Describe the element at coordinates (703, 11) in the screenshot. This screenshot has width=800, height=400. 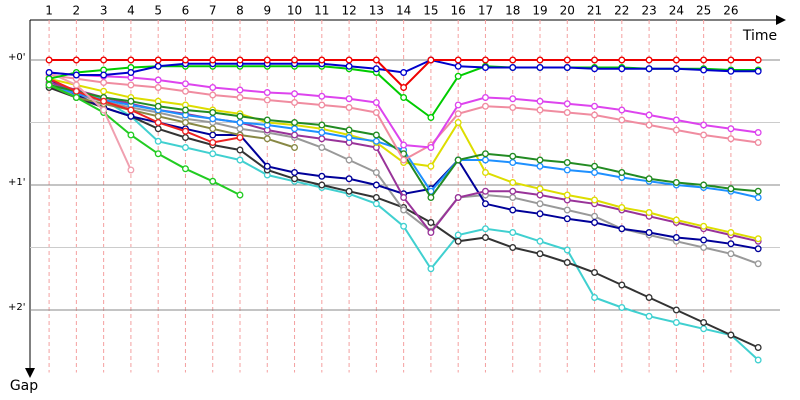
I see `x-tick-label: 25` at that location.